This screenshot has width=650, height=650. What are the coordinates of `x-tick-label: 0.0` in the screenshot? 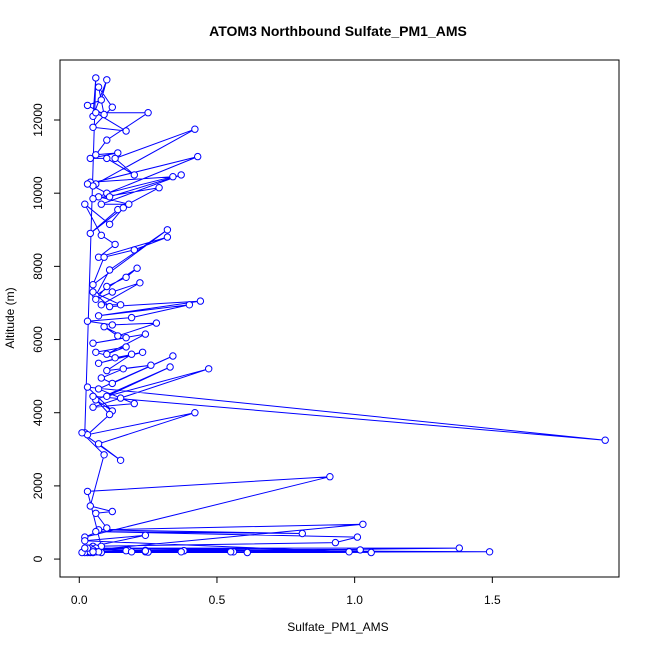 It's located at (79, 600).